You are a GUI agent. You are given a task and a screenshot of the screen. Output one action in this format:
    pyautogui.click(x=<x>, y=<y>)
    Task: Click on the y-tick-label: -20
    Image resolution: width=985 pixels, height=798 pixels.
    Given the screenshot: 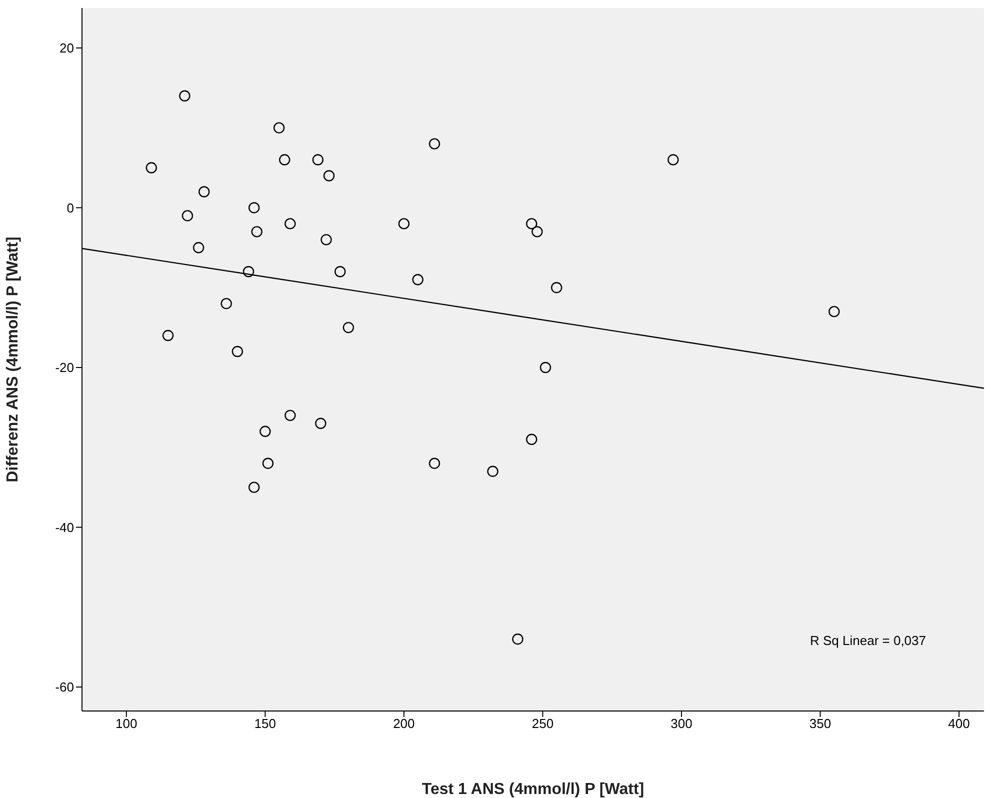 What is the action you would take?
    pyautogui.click(x=64, y=368)
    